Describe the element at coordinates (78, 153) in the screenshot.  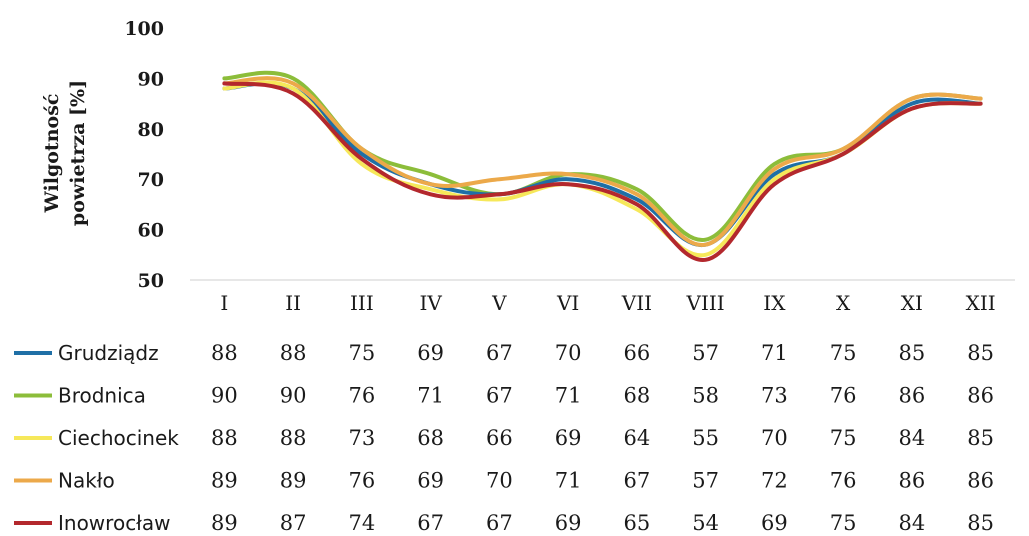
I see `y-axis-label-line: powietrza [%]` at that location.